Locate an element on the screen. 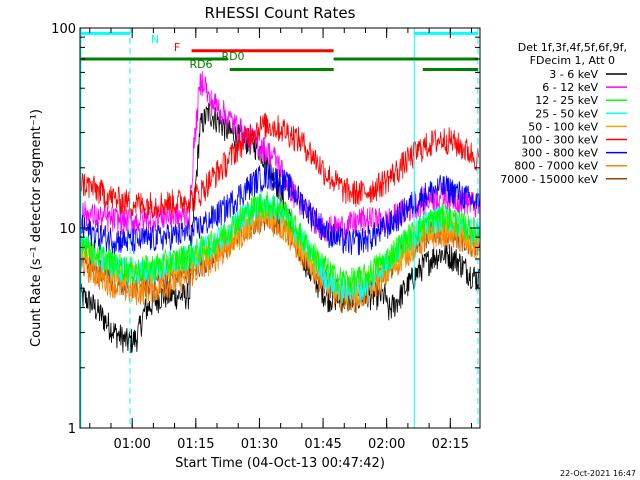 The image size is (640, 480). x-tick-label-01-45: 01:45 is located at coordinates (322, 444).